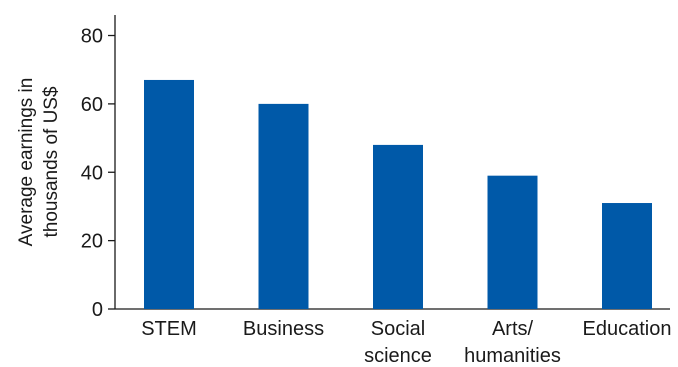  I want to click on y-axis-label-line: thousands of US$, so click(51, 161).